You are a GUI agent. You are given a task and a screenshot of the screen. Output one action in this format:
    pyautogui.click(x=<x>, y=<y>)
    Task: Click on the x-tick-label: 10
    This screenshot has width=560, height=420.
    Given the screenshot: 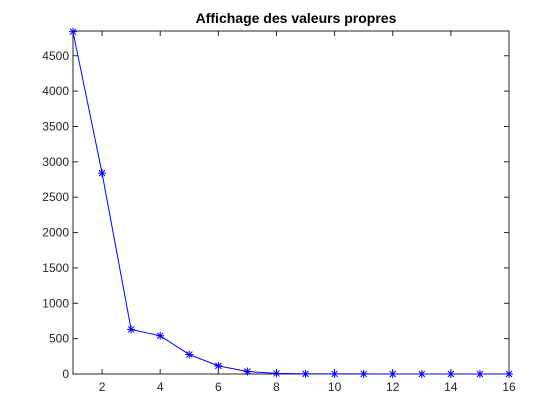 What is the action you would take?
    pyautogui.click(x=335, y=387)
    